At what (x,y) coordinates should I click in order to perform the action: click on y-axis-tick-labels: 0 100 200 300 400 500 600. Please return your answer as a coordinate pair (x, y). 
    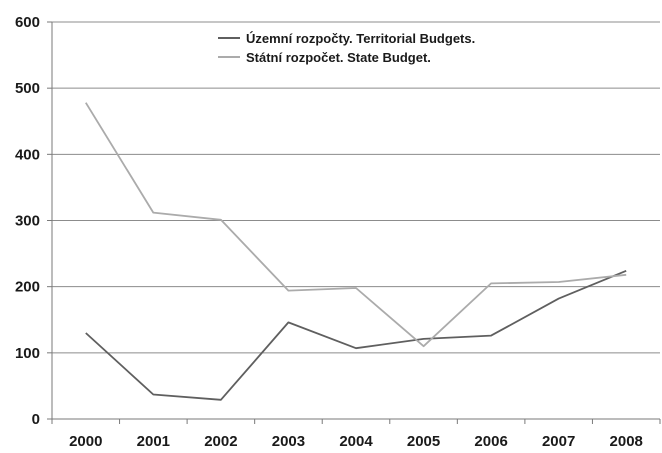
    Looking at the image, I should click on (27, 221).